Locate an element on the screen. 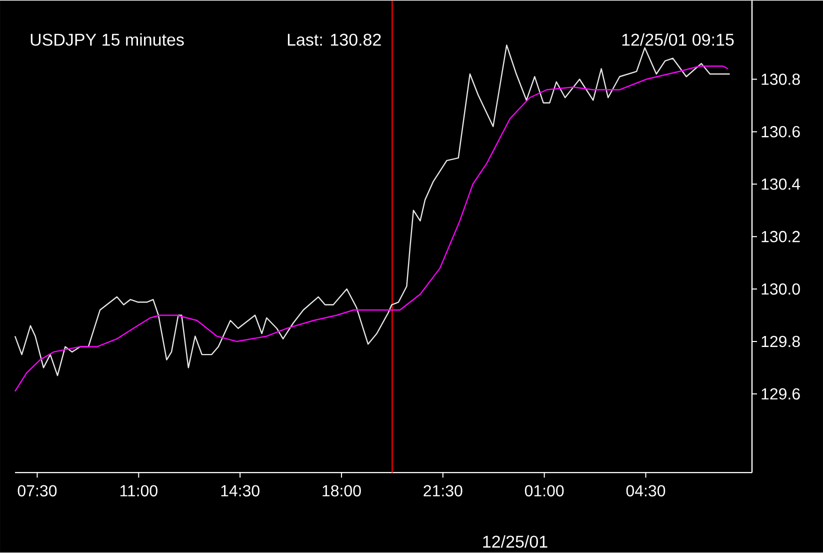  y-tick-label: 130.8 is located at coordinates (781, 80).